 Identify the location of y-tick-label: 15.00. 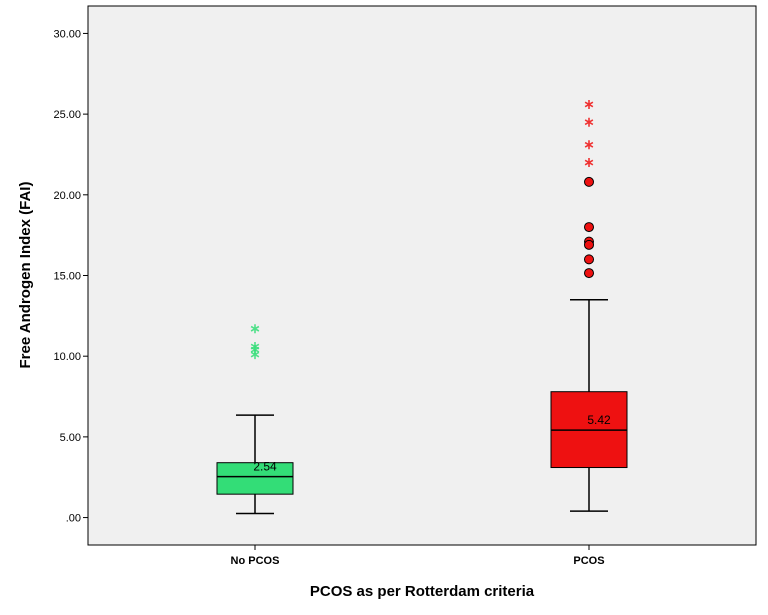
(67, 277).